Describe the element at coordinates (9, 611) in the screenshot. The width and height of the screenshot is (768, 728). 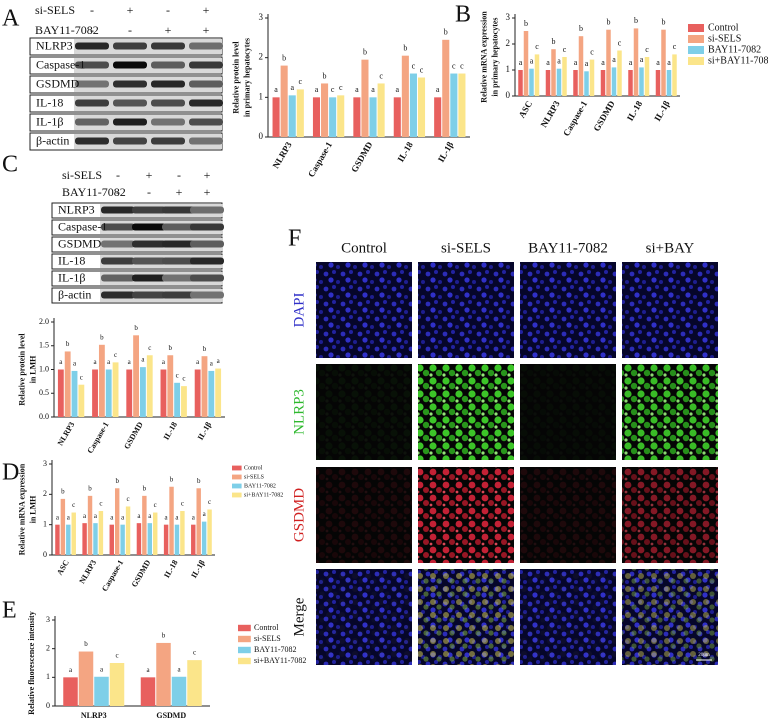
I see `panel-label: E` at that location.